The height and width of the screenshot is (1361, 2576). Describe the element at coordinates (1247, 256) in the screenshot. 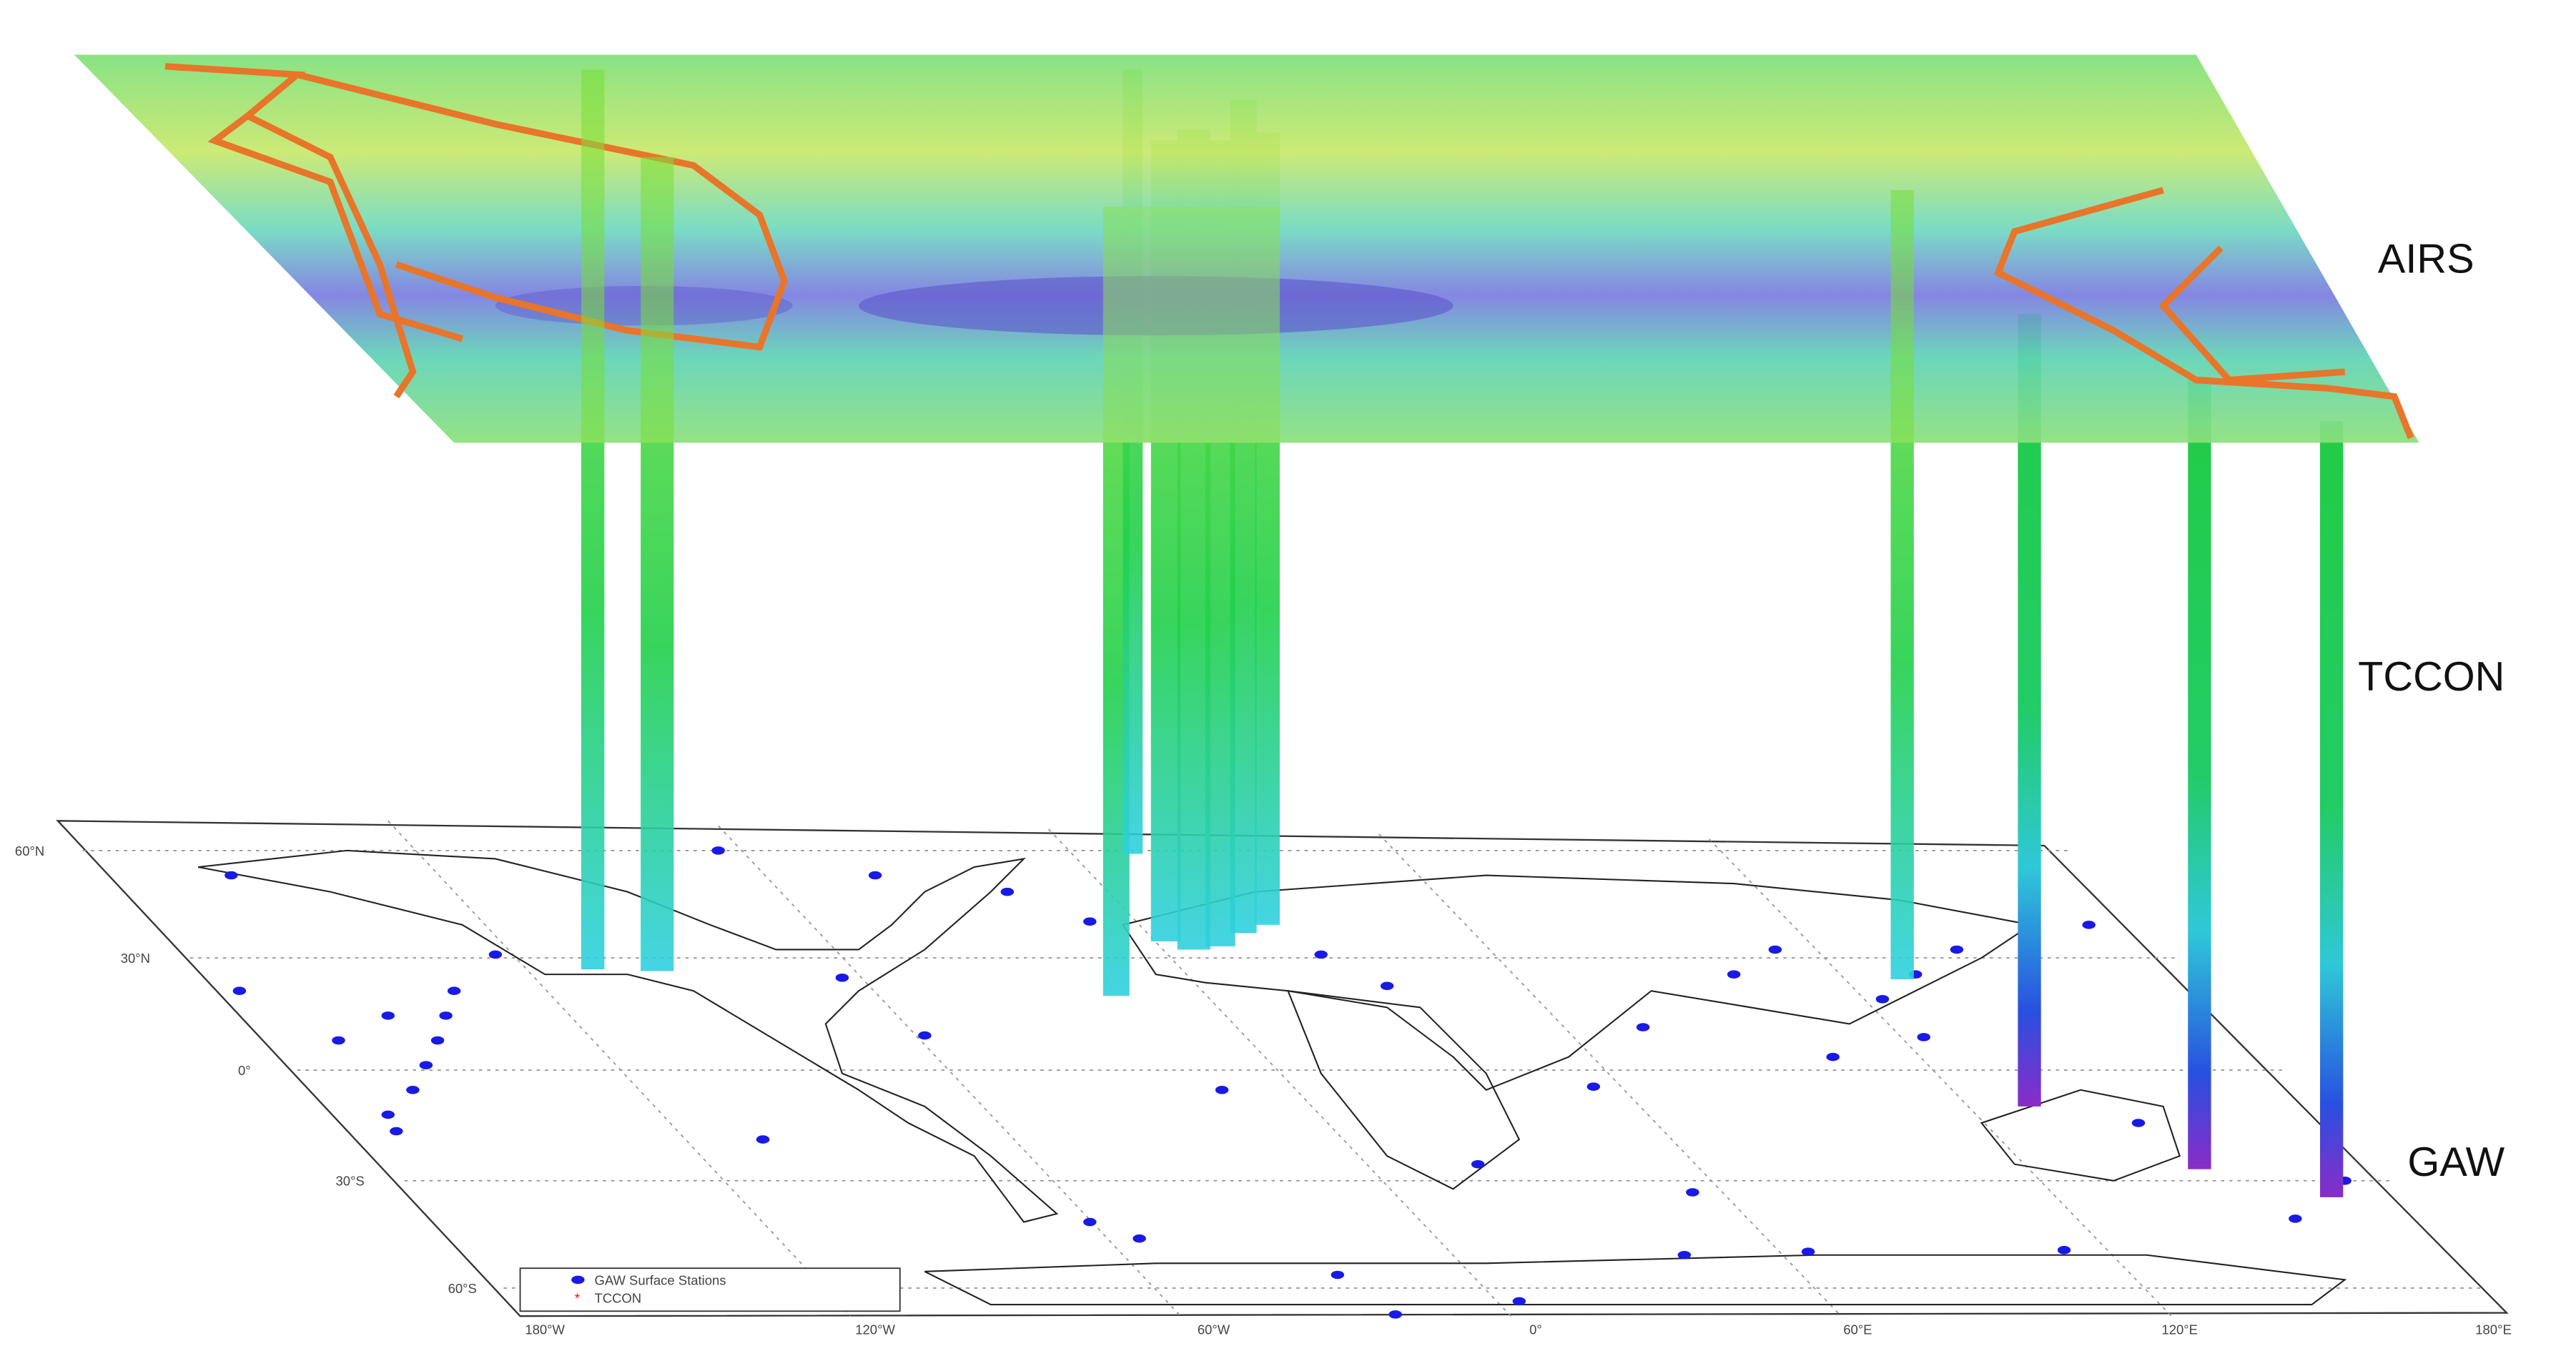

I see `tccon-columns-top` at that location.